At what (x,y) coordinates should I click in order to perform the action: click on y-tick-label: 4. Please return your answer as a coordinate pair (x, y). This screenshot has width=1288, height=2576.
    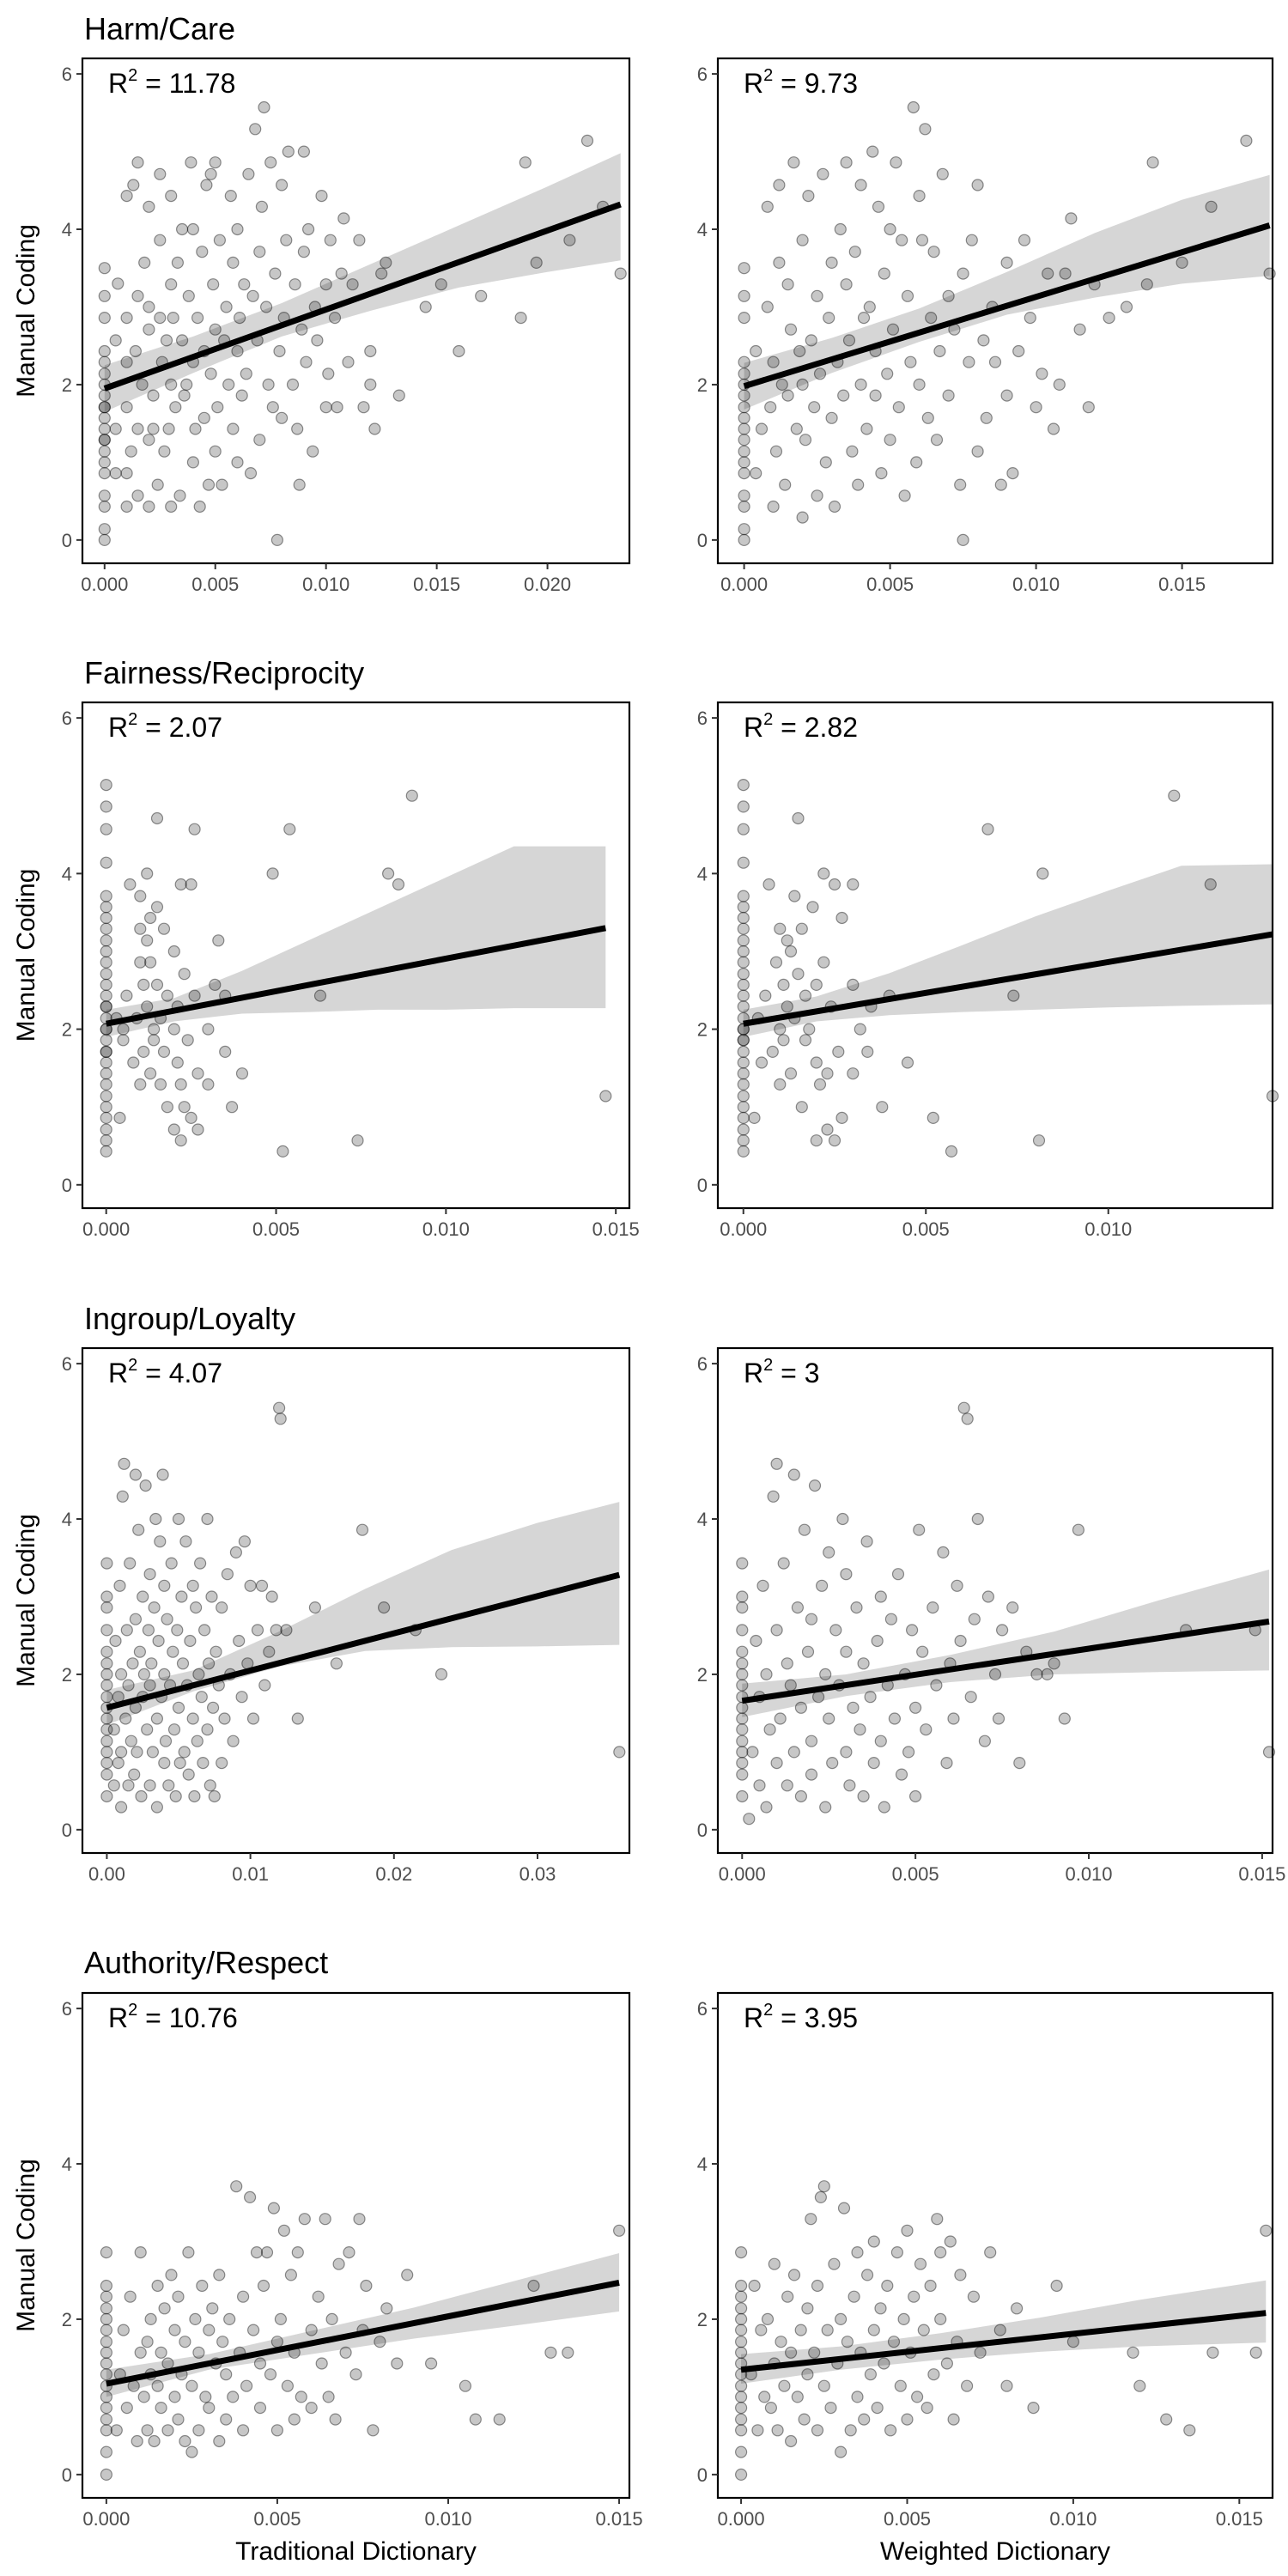
    Looking at the image, I should click on (702, 229).